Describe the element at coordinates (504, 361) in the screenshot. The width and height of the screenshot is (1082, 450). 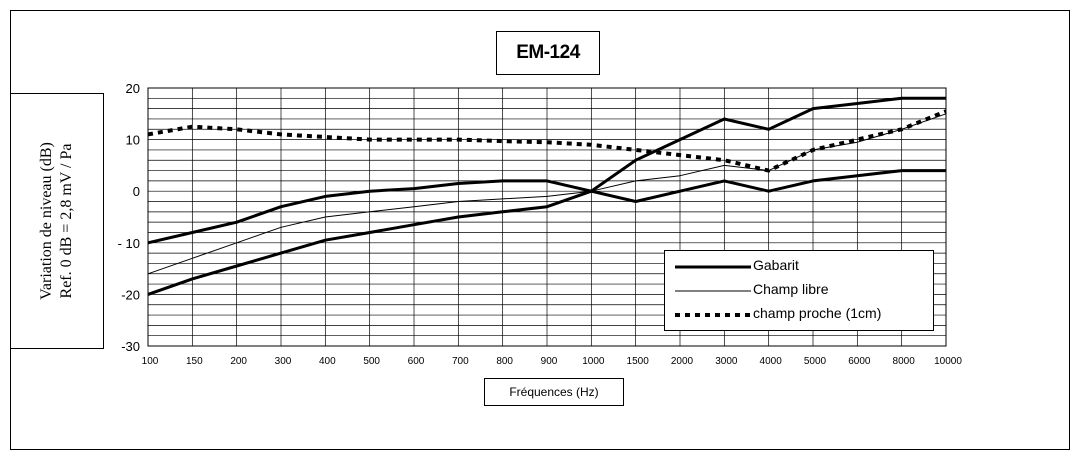
I see `x-tick-label: 800` at that location.